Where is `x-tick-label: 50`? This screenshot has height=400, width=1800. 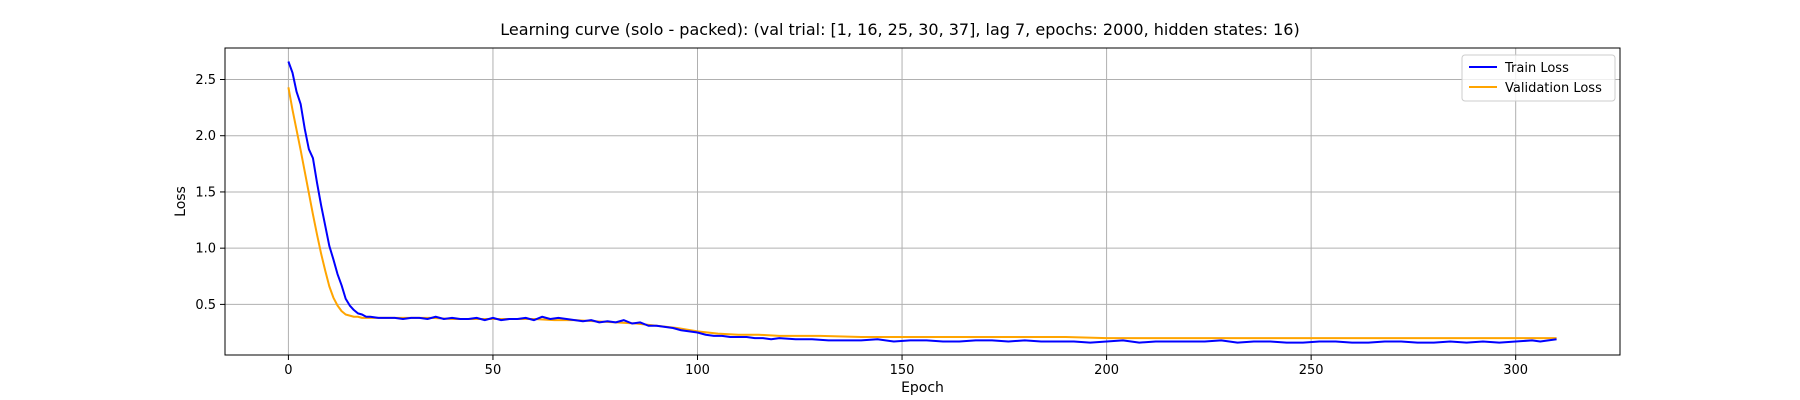 x-tick-label: 50 is located at coordinates (493, 370).